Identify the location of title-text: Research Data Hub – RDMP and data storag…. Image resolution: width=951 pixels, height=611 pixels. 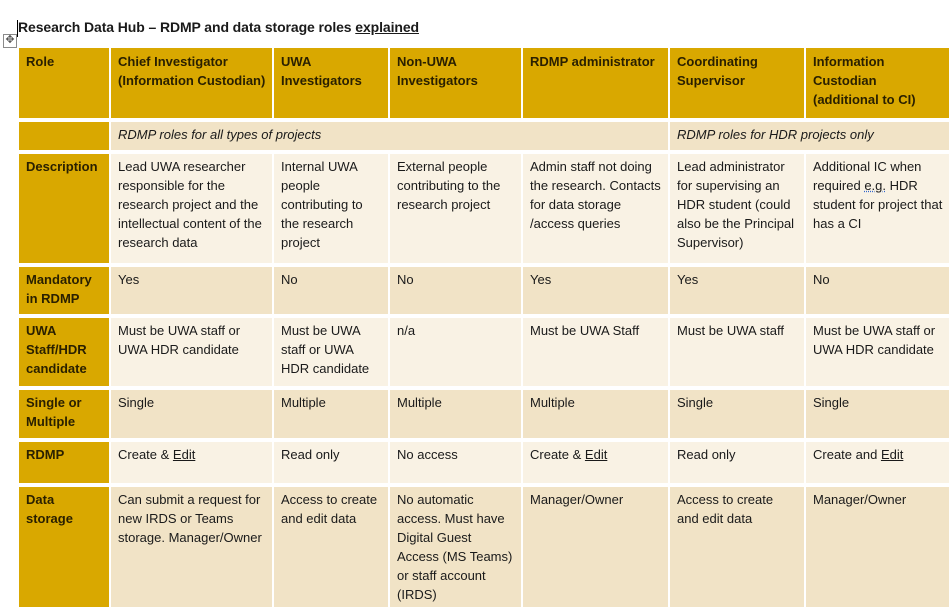
(187, 27).